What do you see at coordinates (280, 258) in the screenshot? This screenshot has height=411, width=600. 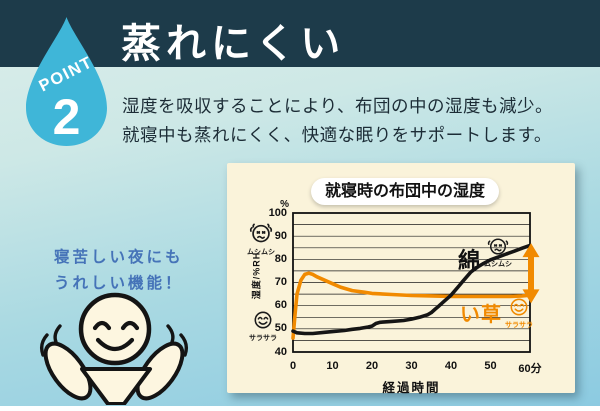 I see `y-tick-label: 80` at bounding box center [280, 258].